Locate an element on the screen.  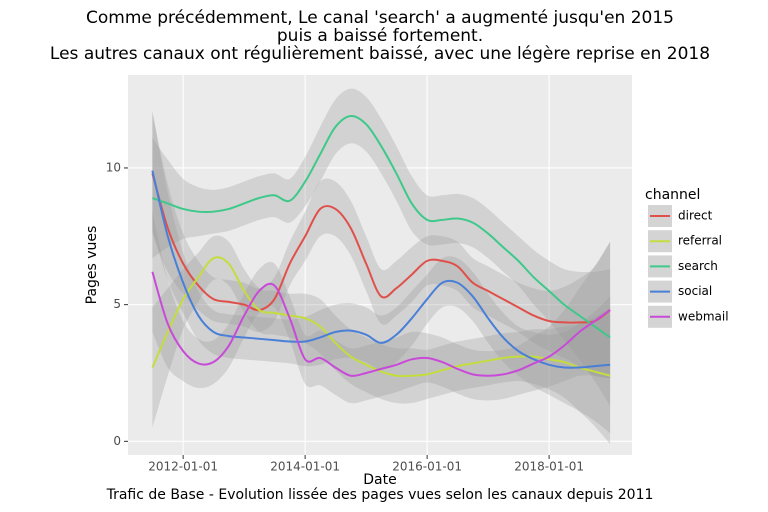
y-tick-label: 5 is located at coordinates (117, 304).